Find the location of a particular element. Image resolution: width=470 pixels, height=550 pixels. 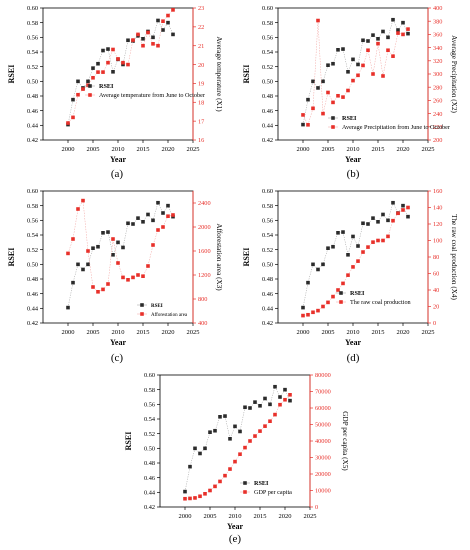

y2-axis-label: Average Precipitation (X2) is located at coordinates (454, 74).